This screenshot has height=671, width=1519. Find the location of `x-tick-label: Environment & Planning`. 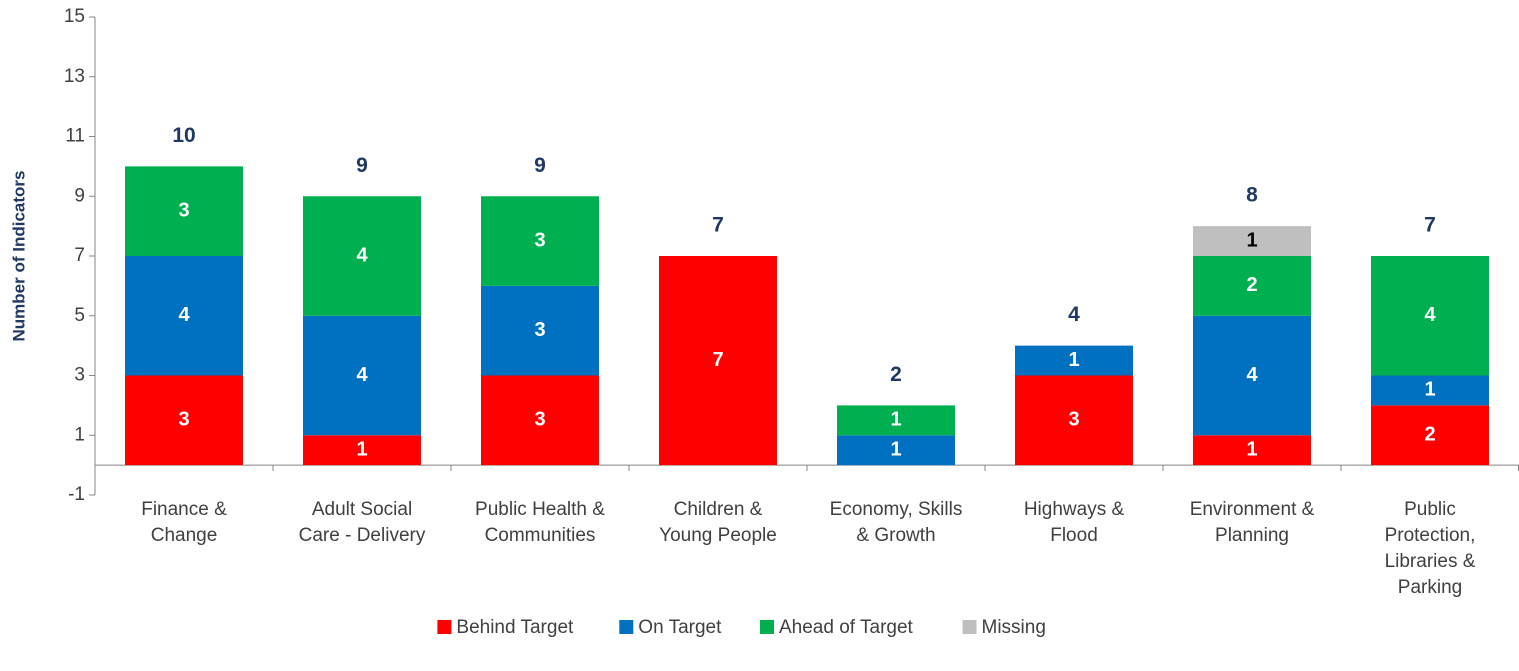

x-tick-label: Environment & Planning is located at coordinates (1252, 522).